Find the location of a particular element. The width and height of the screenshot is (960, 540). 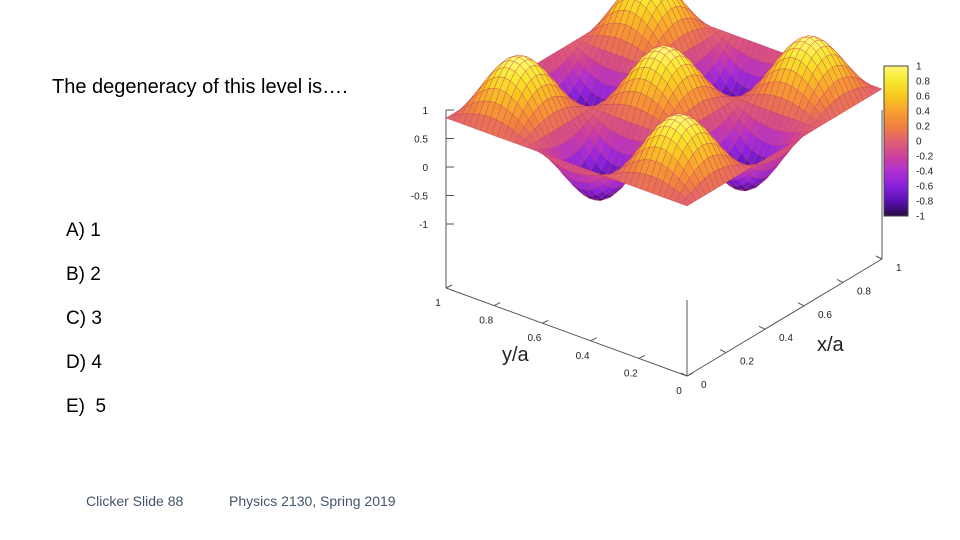

y-tick-label: 0.4 is located at coordinates (583, 356).